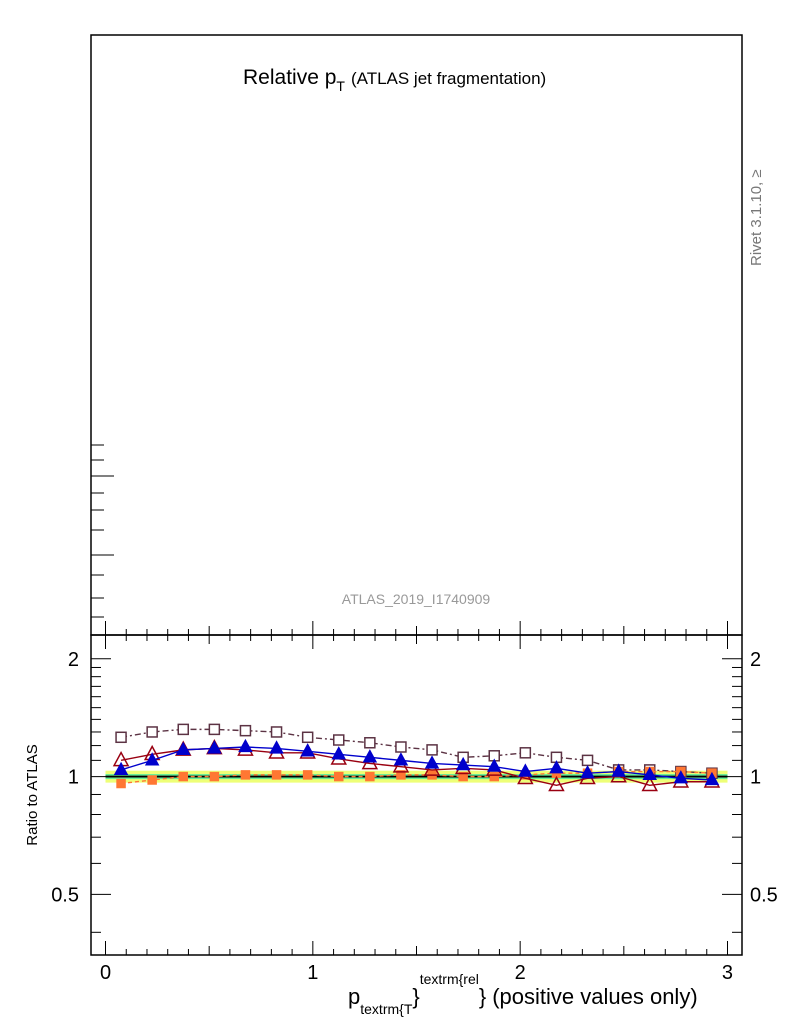 Image resolution: width=786 pixels, height=1024 pixels. What do you see at coordinates (482, 996) in the screenshot?
I see `xlabel-brace2: }` at bounding box center [482, 996].